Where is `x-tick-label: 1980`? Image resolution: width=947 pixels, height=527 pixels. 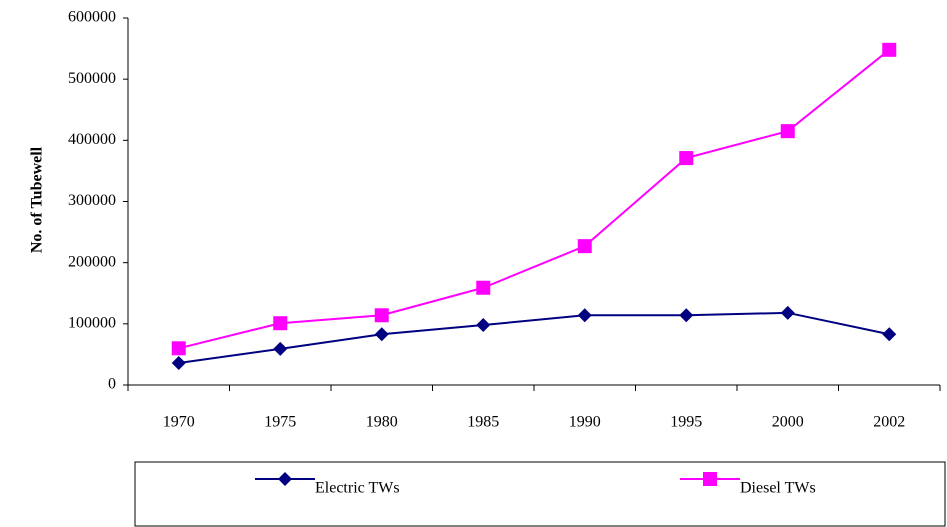
x-tick-label: 1980 is located at coordinates (382, 422).